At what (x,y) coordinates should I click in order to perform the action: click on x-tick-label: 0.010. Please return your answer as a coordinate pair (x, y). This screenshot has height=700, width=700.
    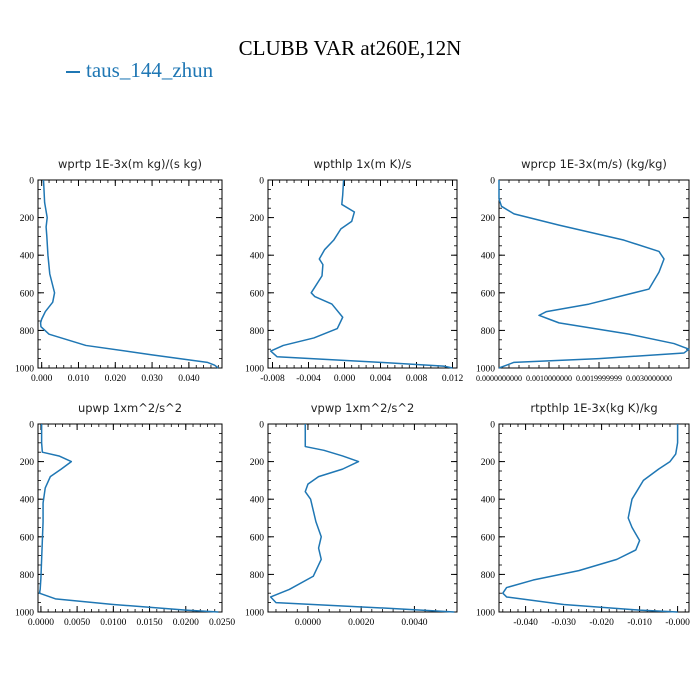
    Looking at the image, I should click on (79, 379).